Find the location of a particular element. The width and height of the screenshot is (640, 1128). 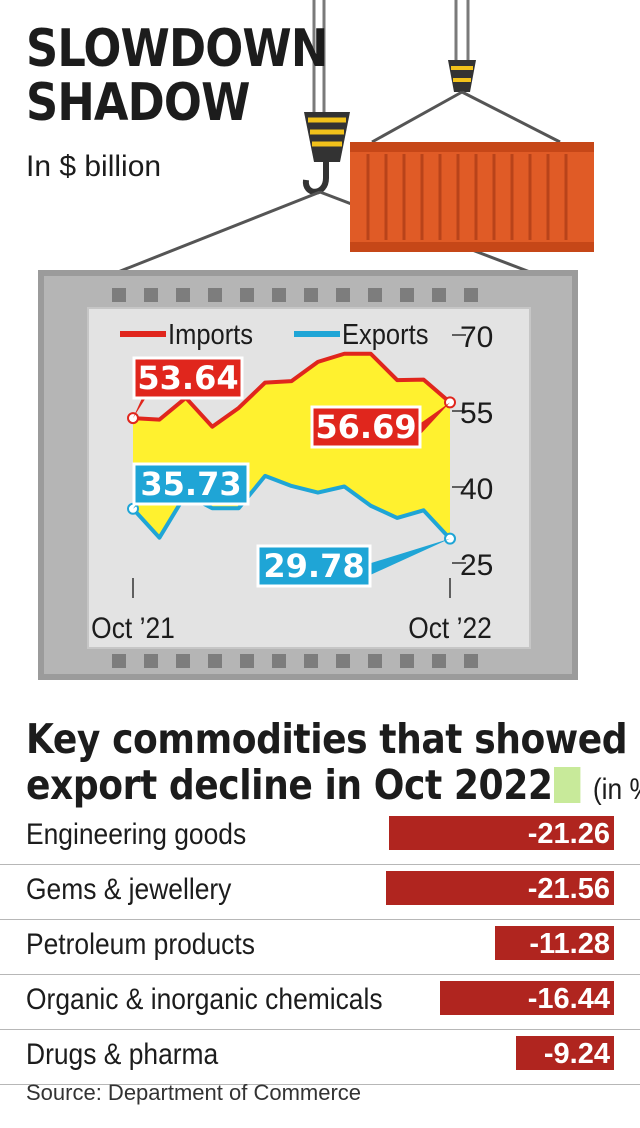

label-imports-last-text: 56.69 is located at coordinates (365, 427).